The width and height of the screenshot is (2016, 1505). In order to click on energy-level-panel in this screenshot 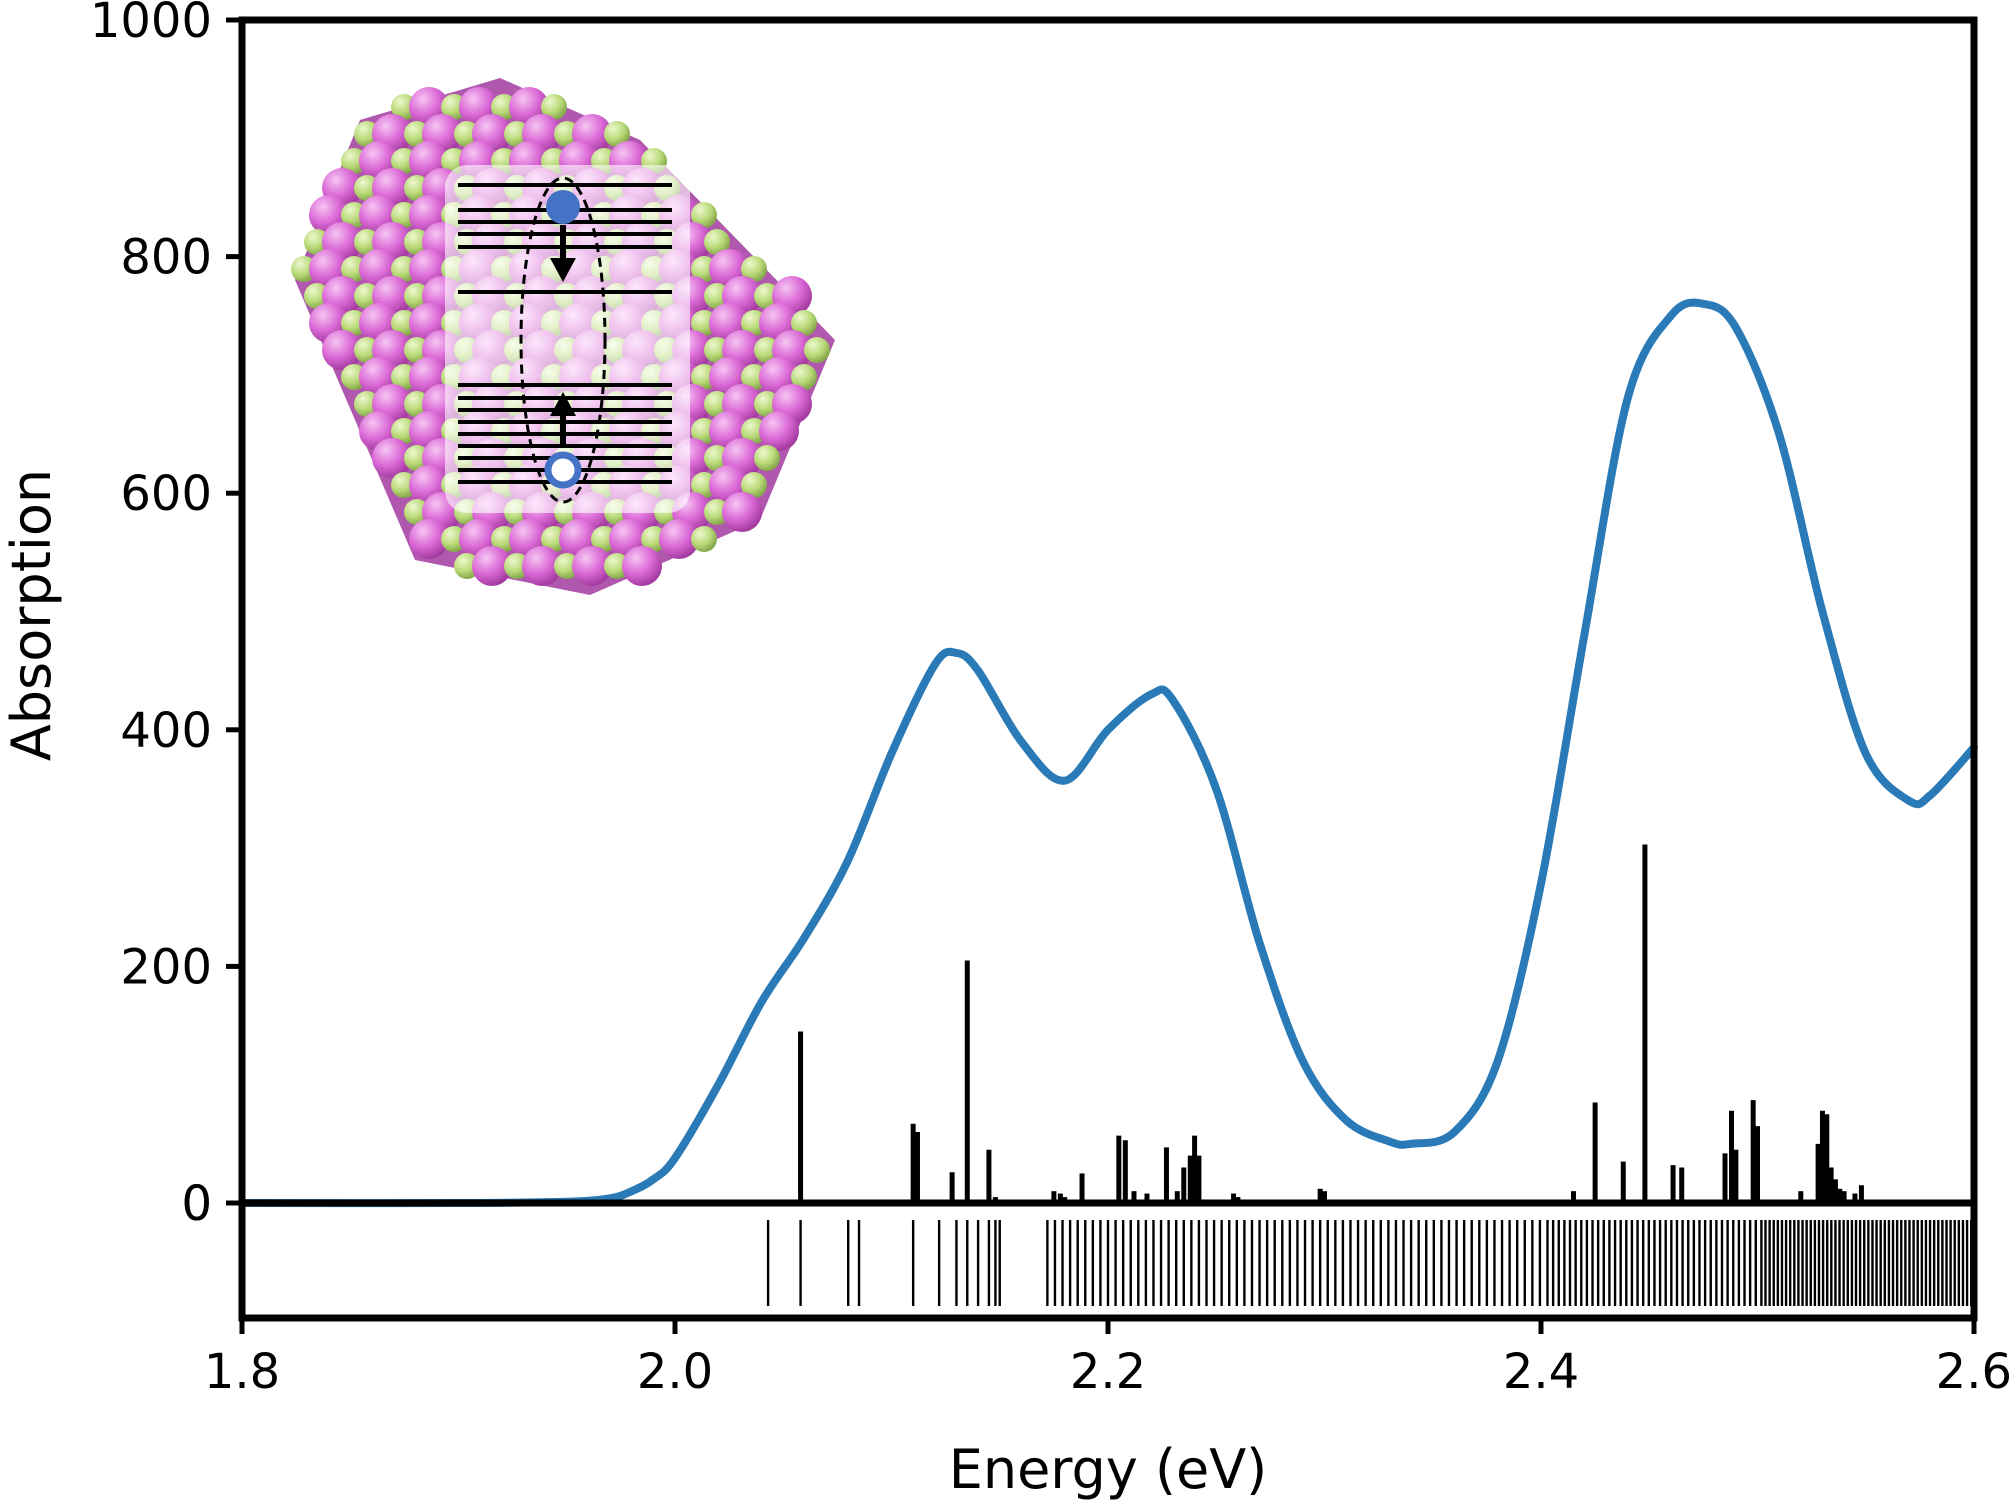, I will do `click(567, 339)`.